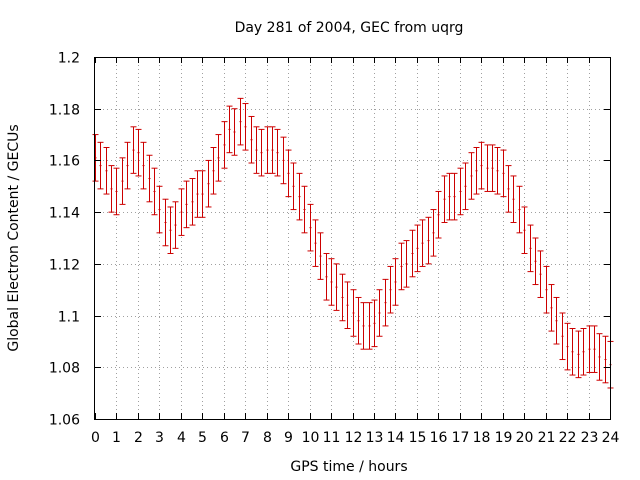 Image resolution: width=640 pixels, height=480 pixels. I want to click on x-tick-label: 11, so click(332, 438).